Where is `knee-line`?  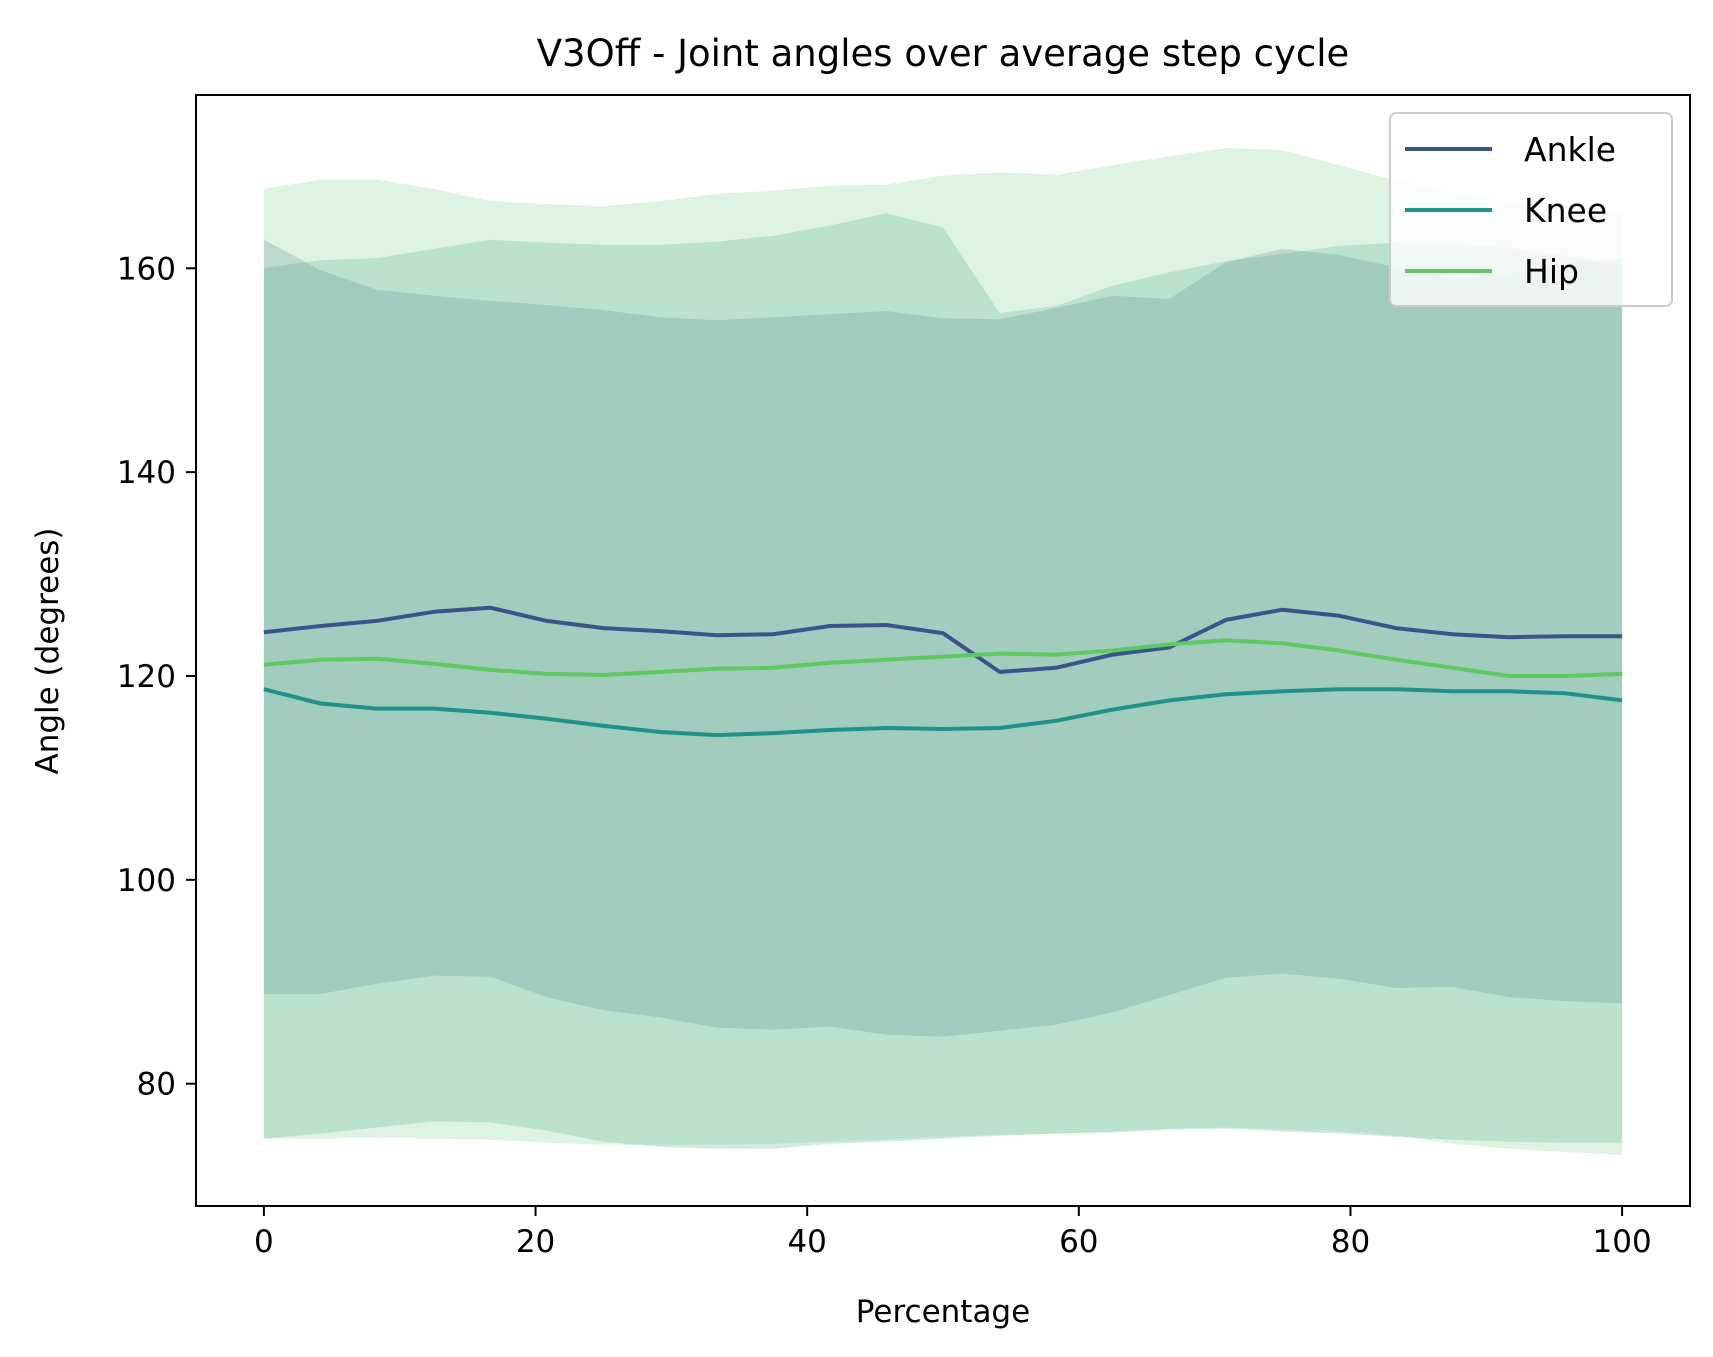
knee-line is located at coordinates (943, 712).